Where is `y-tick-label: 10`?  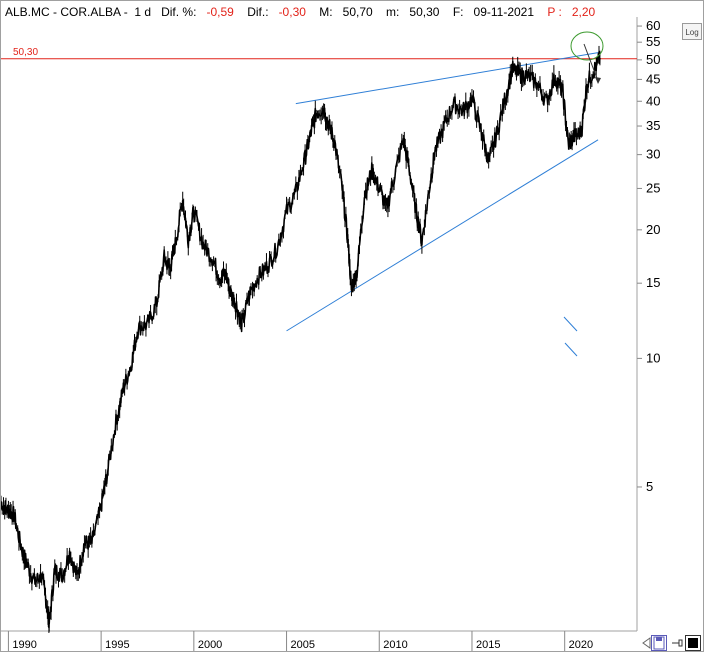
y-tick-label: 10 is located at coordinates (653, 357).